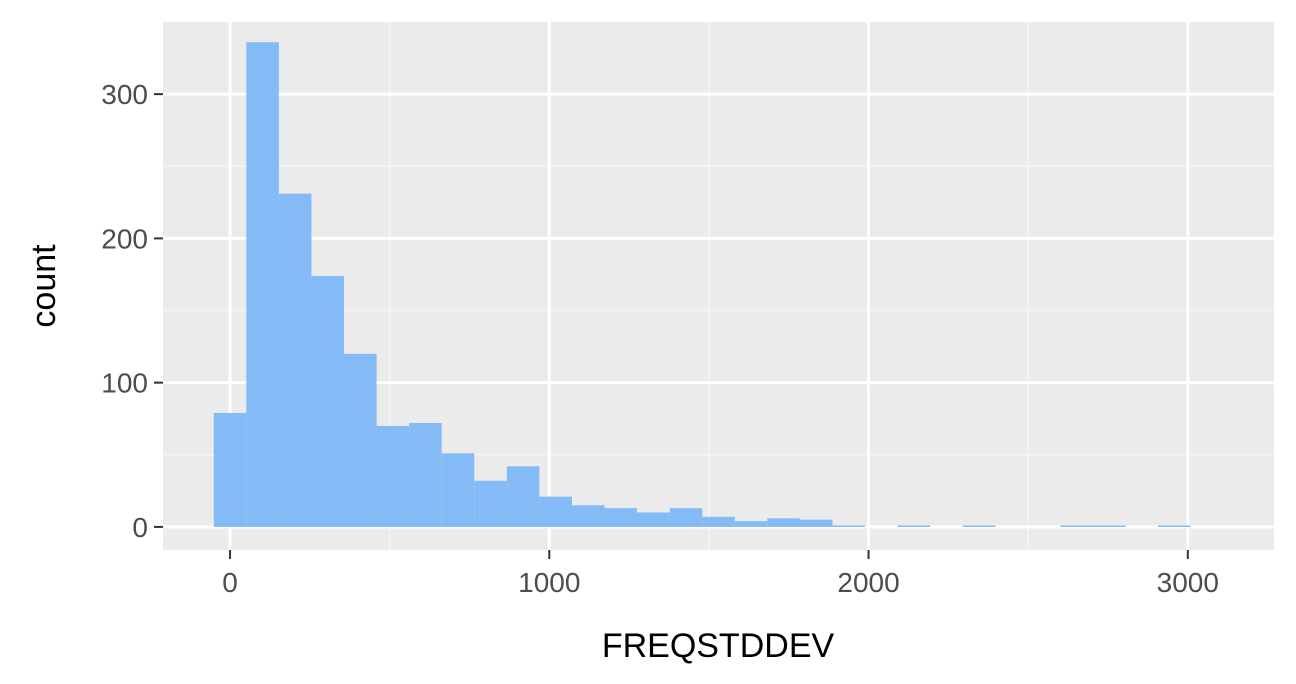  Describe the element at coordinates (720, 582) in the screenshot. I see `x-axis-tick-labels: 0 1000 2000 3000` at that location.